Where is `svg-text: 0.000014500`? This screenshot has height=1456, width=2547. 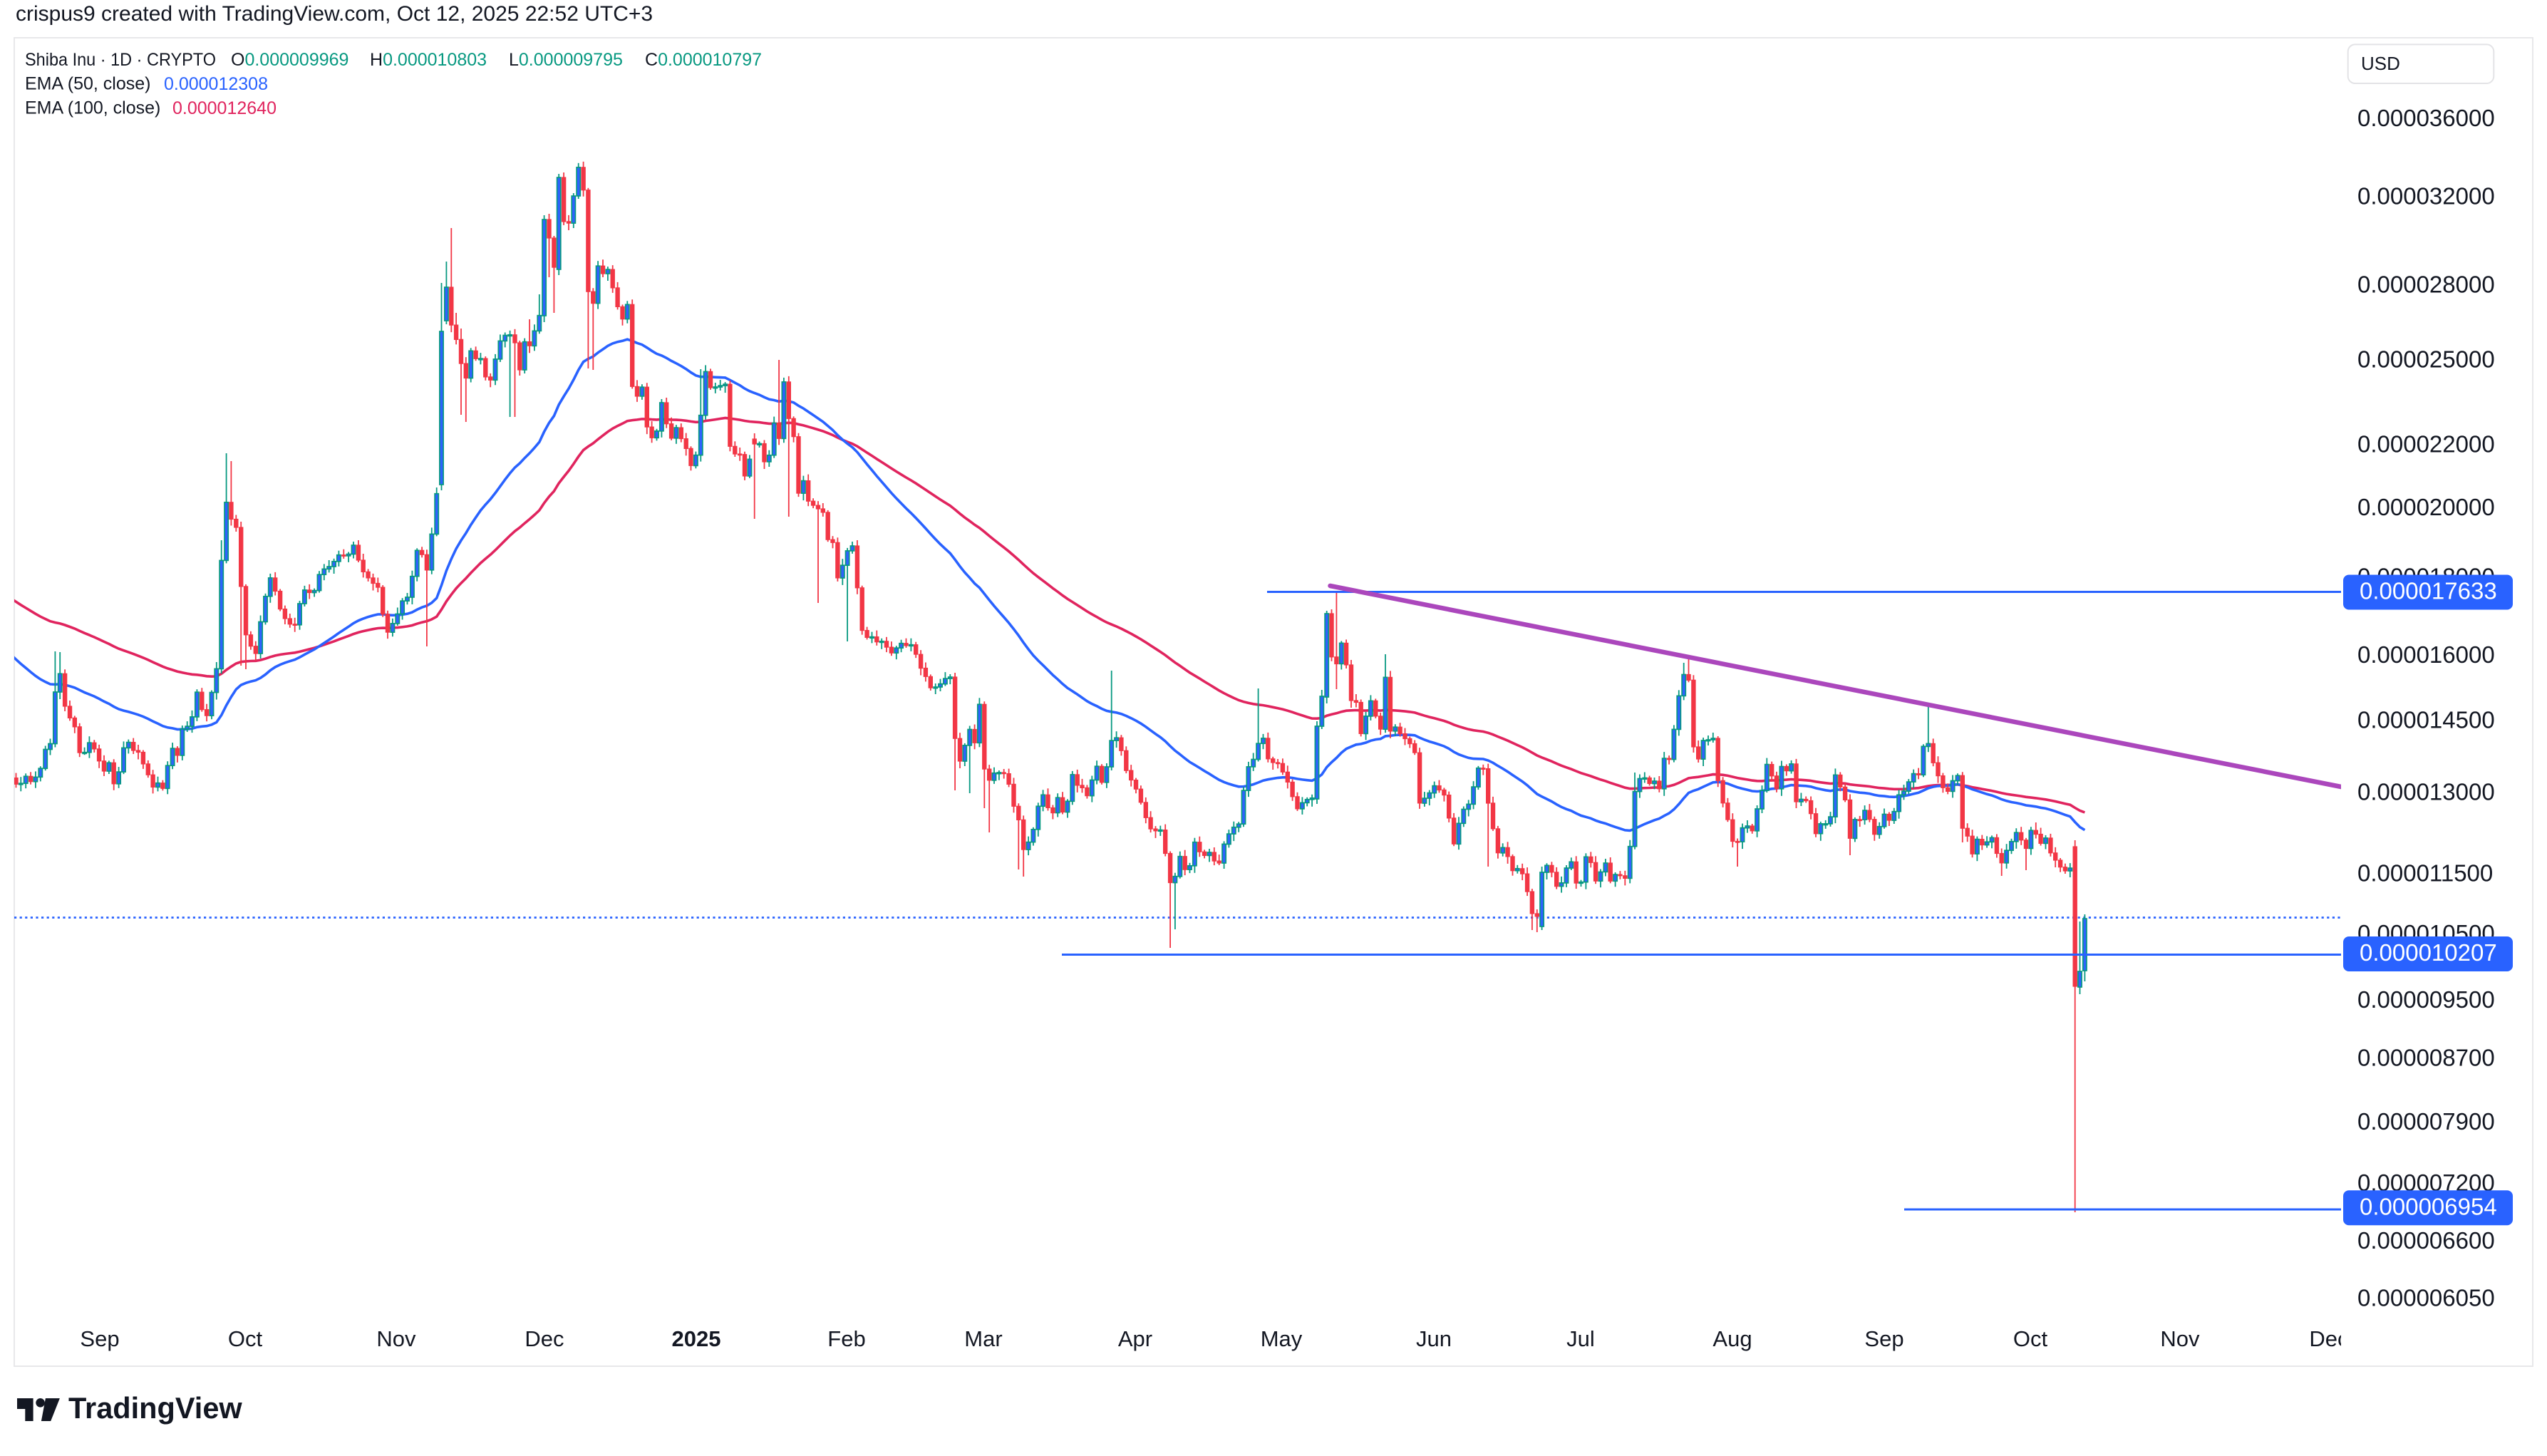
svg-text: 0.000014500 is located at coordinates (2426, 719).